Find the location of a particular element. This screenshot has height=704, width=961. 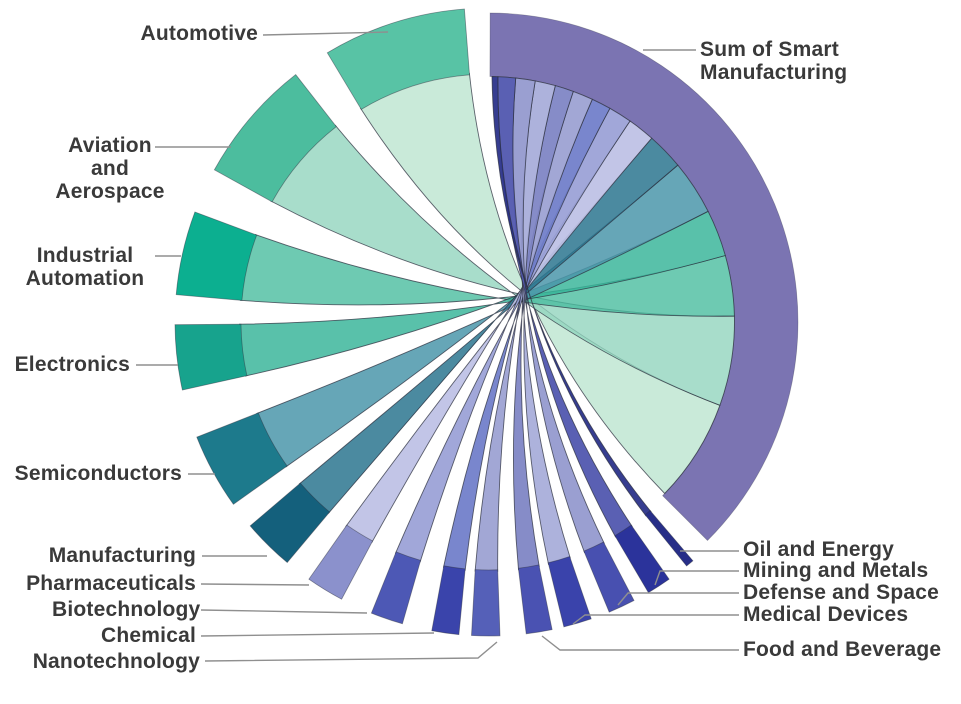

band-electronics is located at coordinates (211, 357).